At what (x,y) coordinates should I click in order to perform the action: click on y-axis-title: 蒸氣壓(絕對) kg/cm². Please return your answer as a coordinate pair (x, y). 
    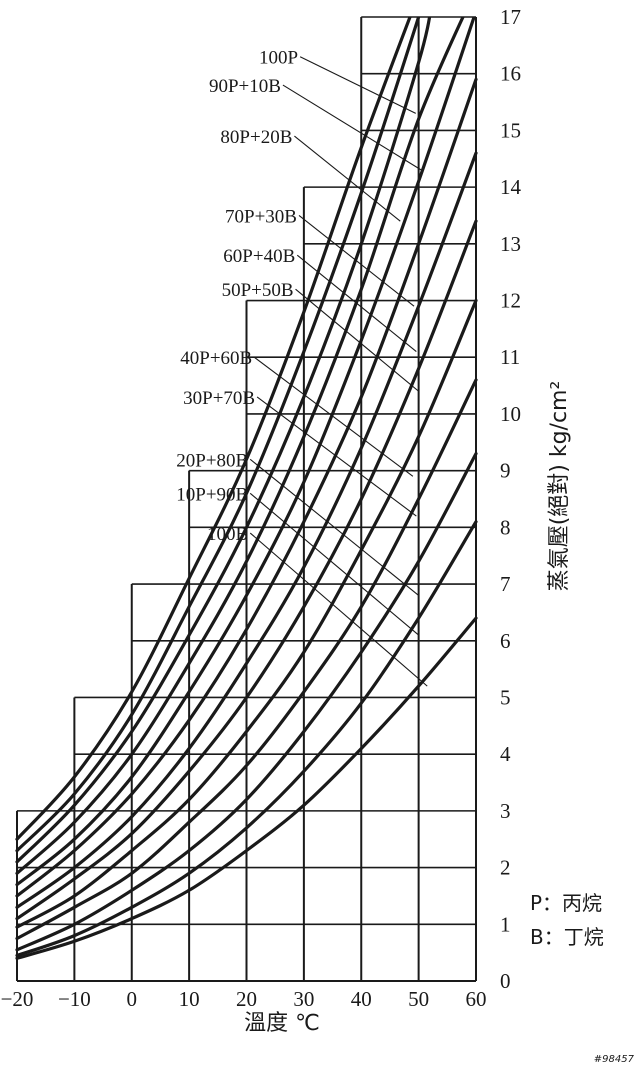
    Looking at the image, I should click on (559, 486).